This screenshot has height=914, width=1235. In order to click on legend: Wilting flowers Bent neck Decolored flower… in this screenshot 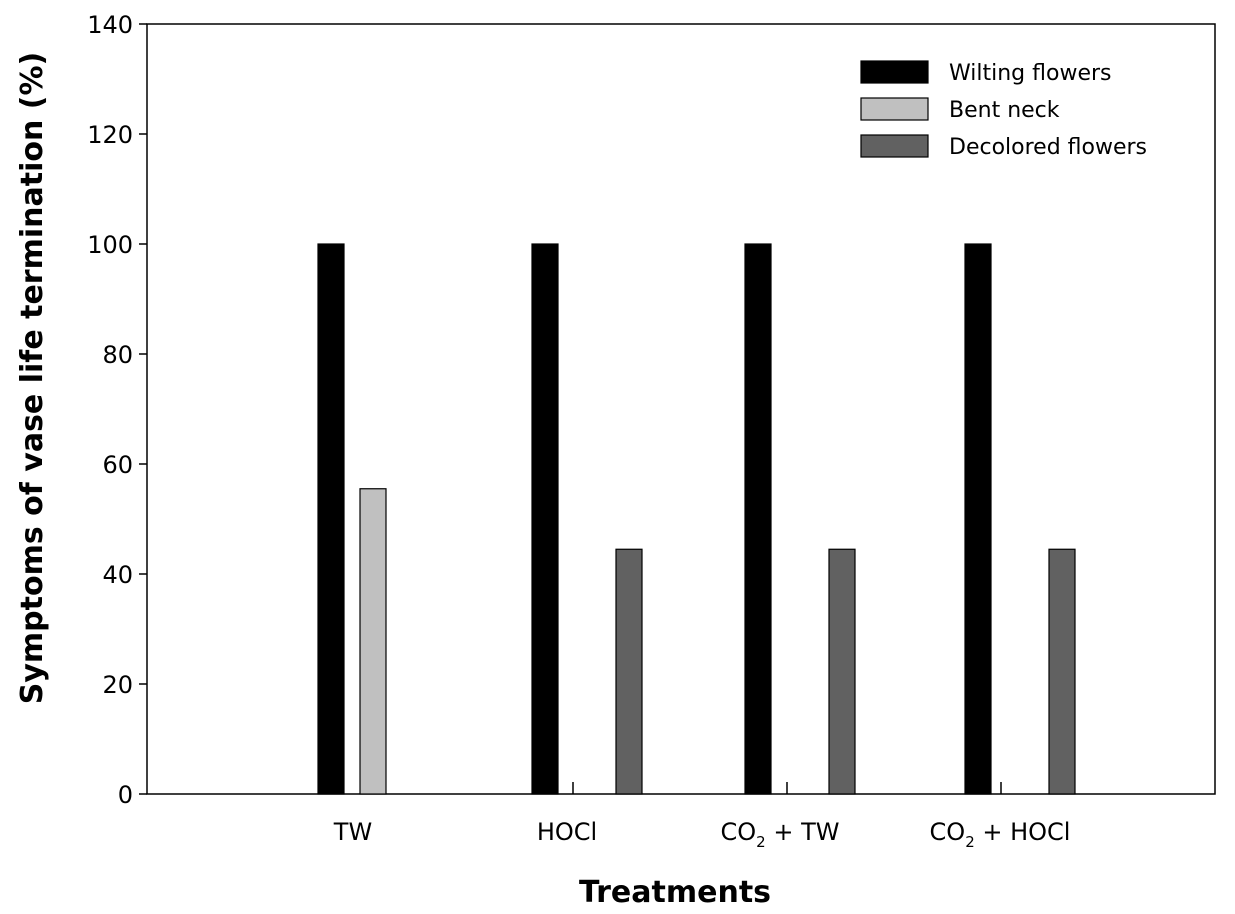, I will do `click(1003, 110)`.